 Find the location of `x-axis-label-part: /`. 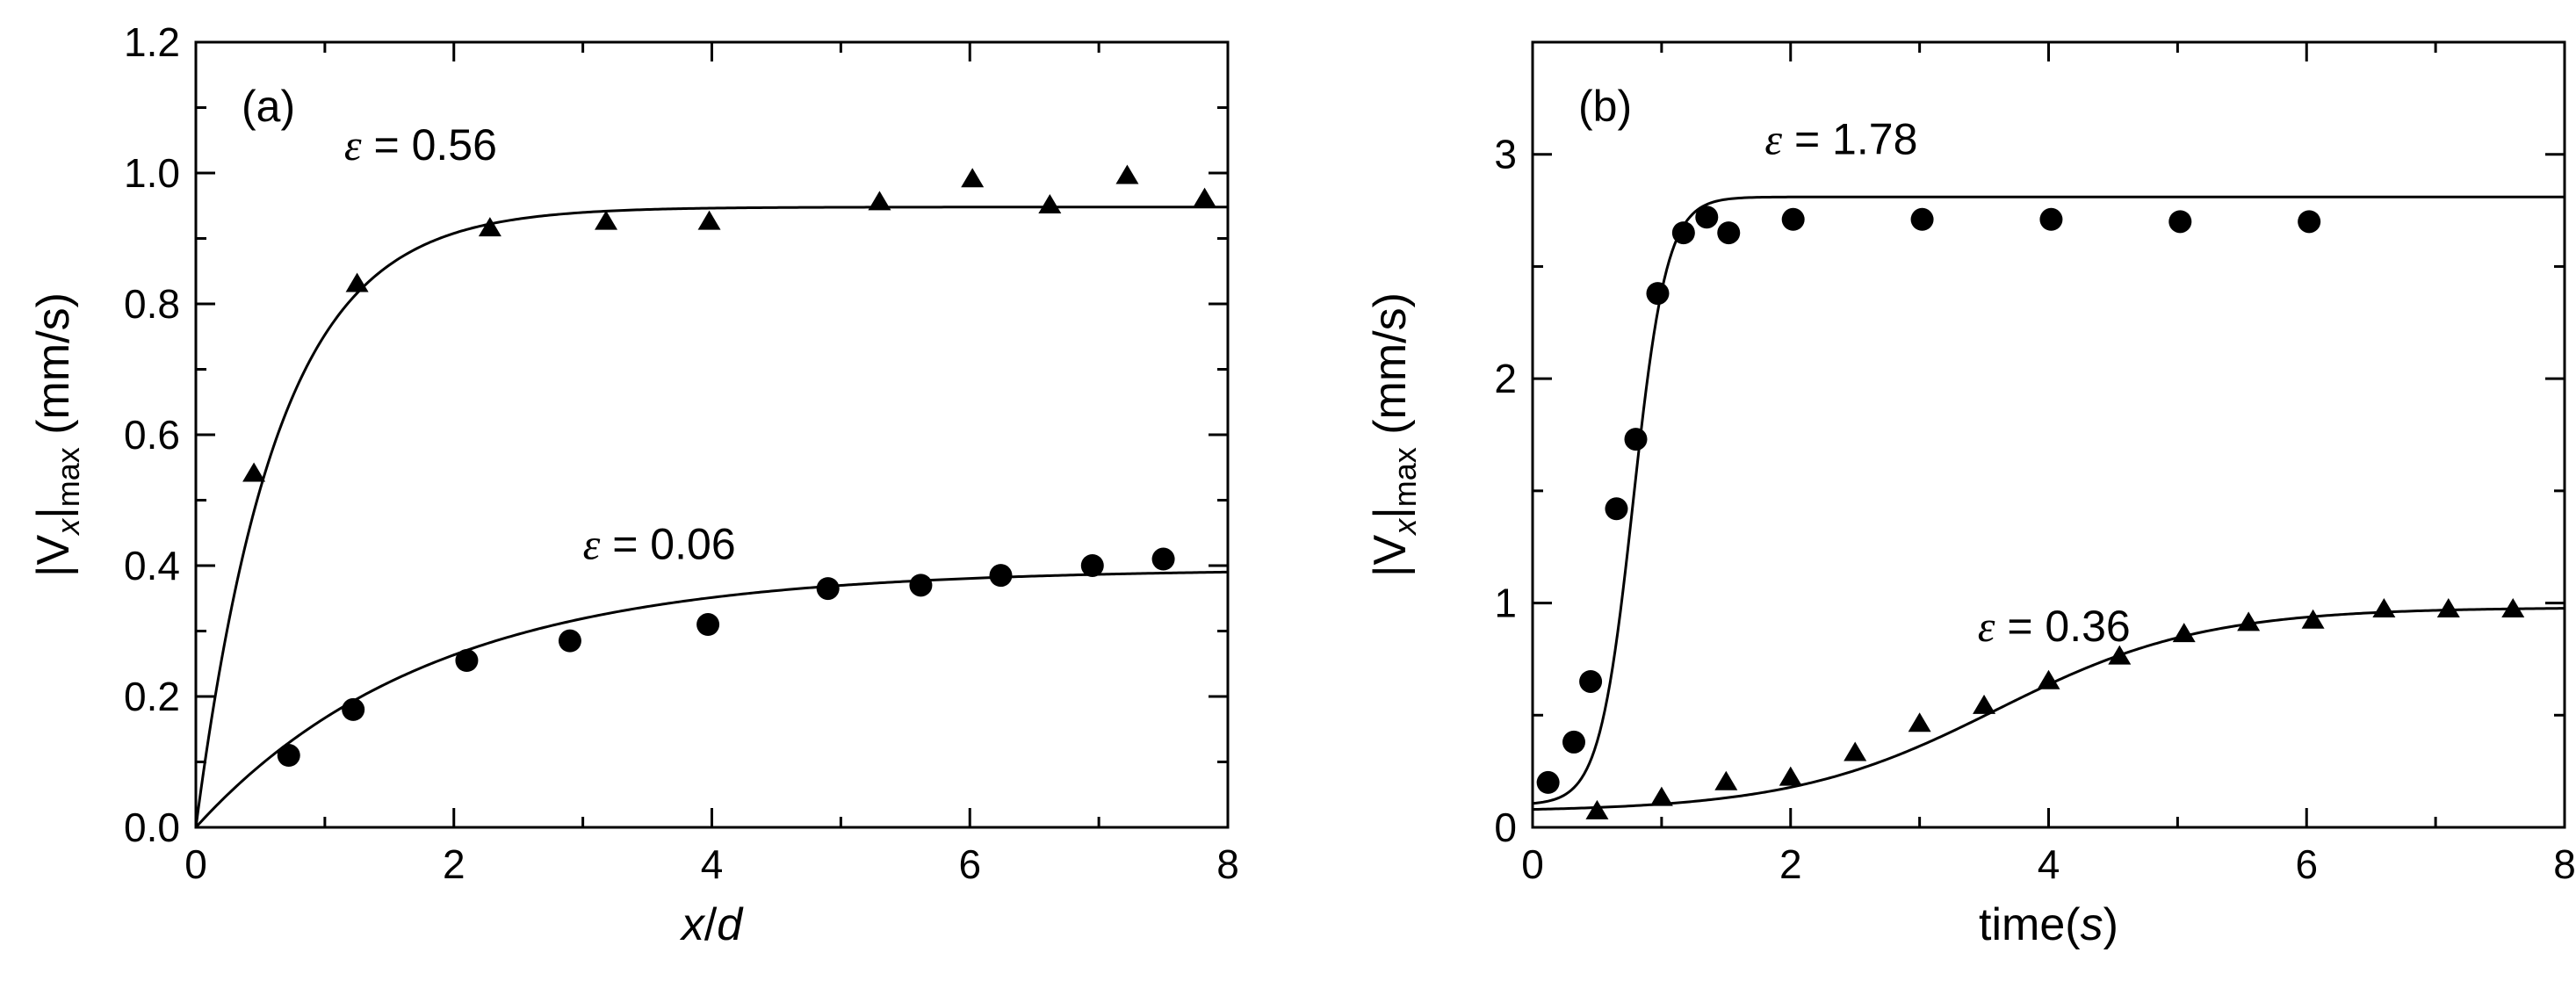

x-axis-label-part: / is located at coordinates (711, 924).